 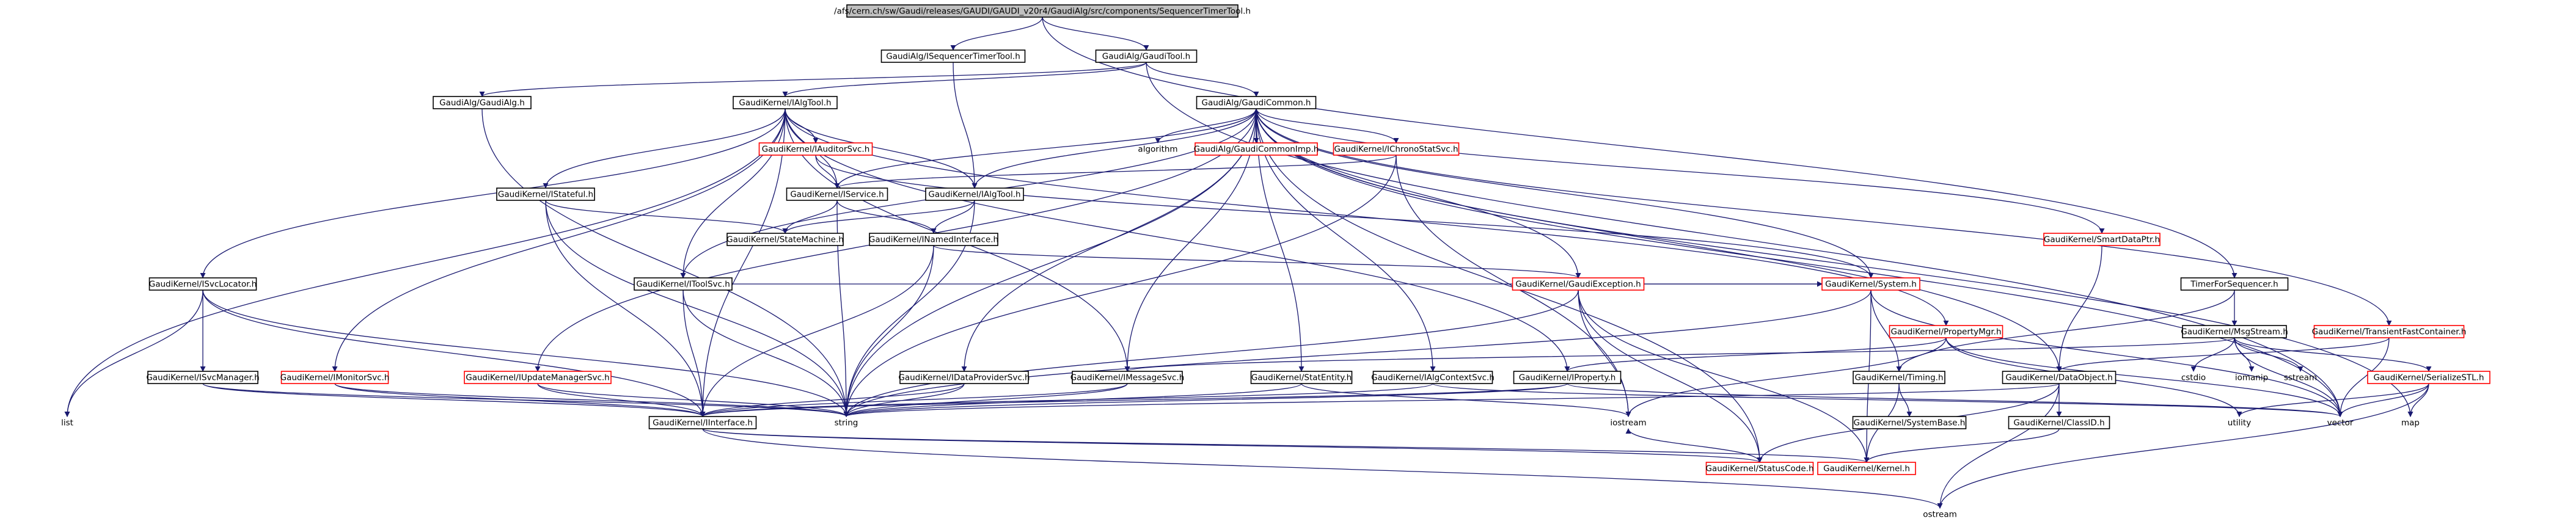 I want to click on edge-iinterface-to-kernel, so click(x=1285, y=445).